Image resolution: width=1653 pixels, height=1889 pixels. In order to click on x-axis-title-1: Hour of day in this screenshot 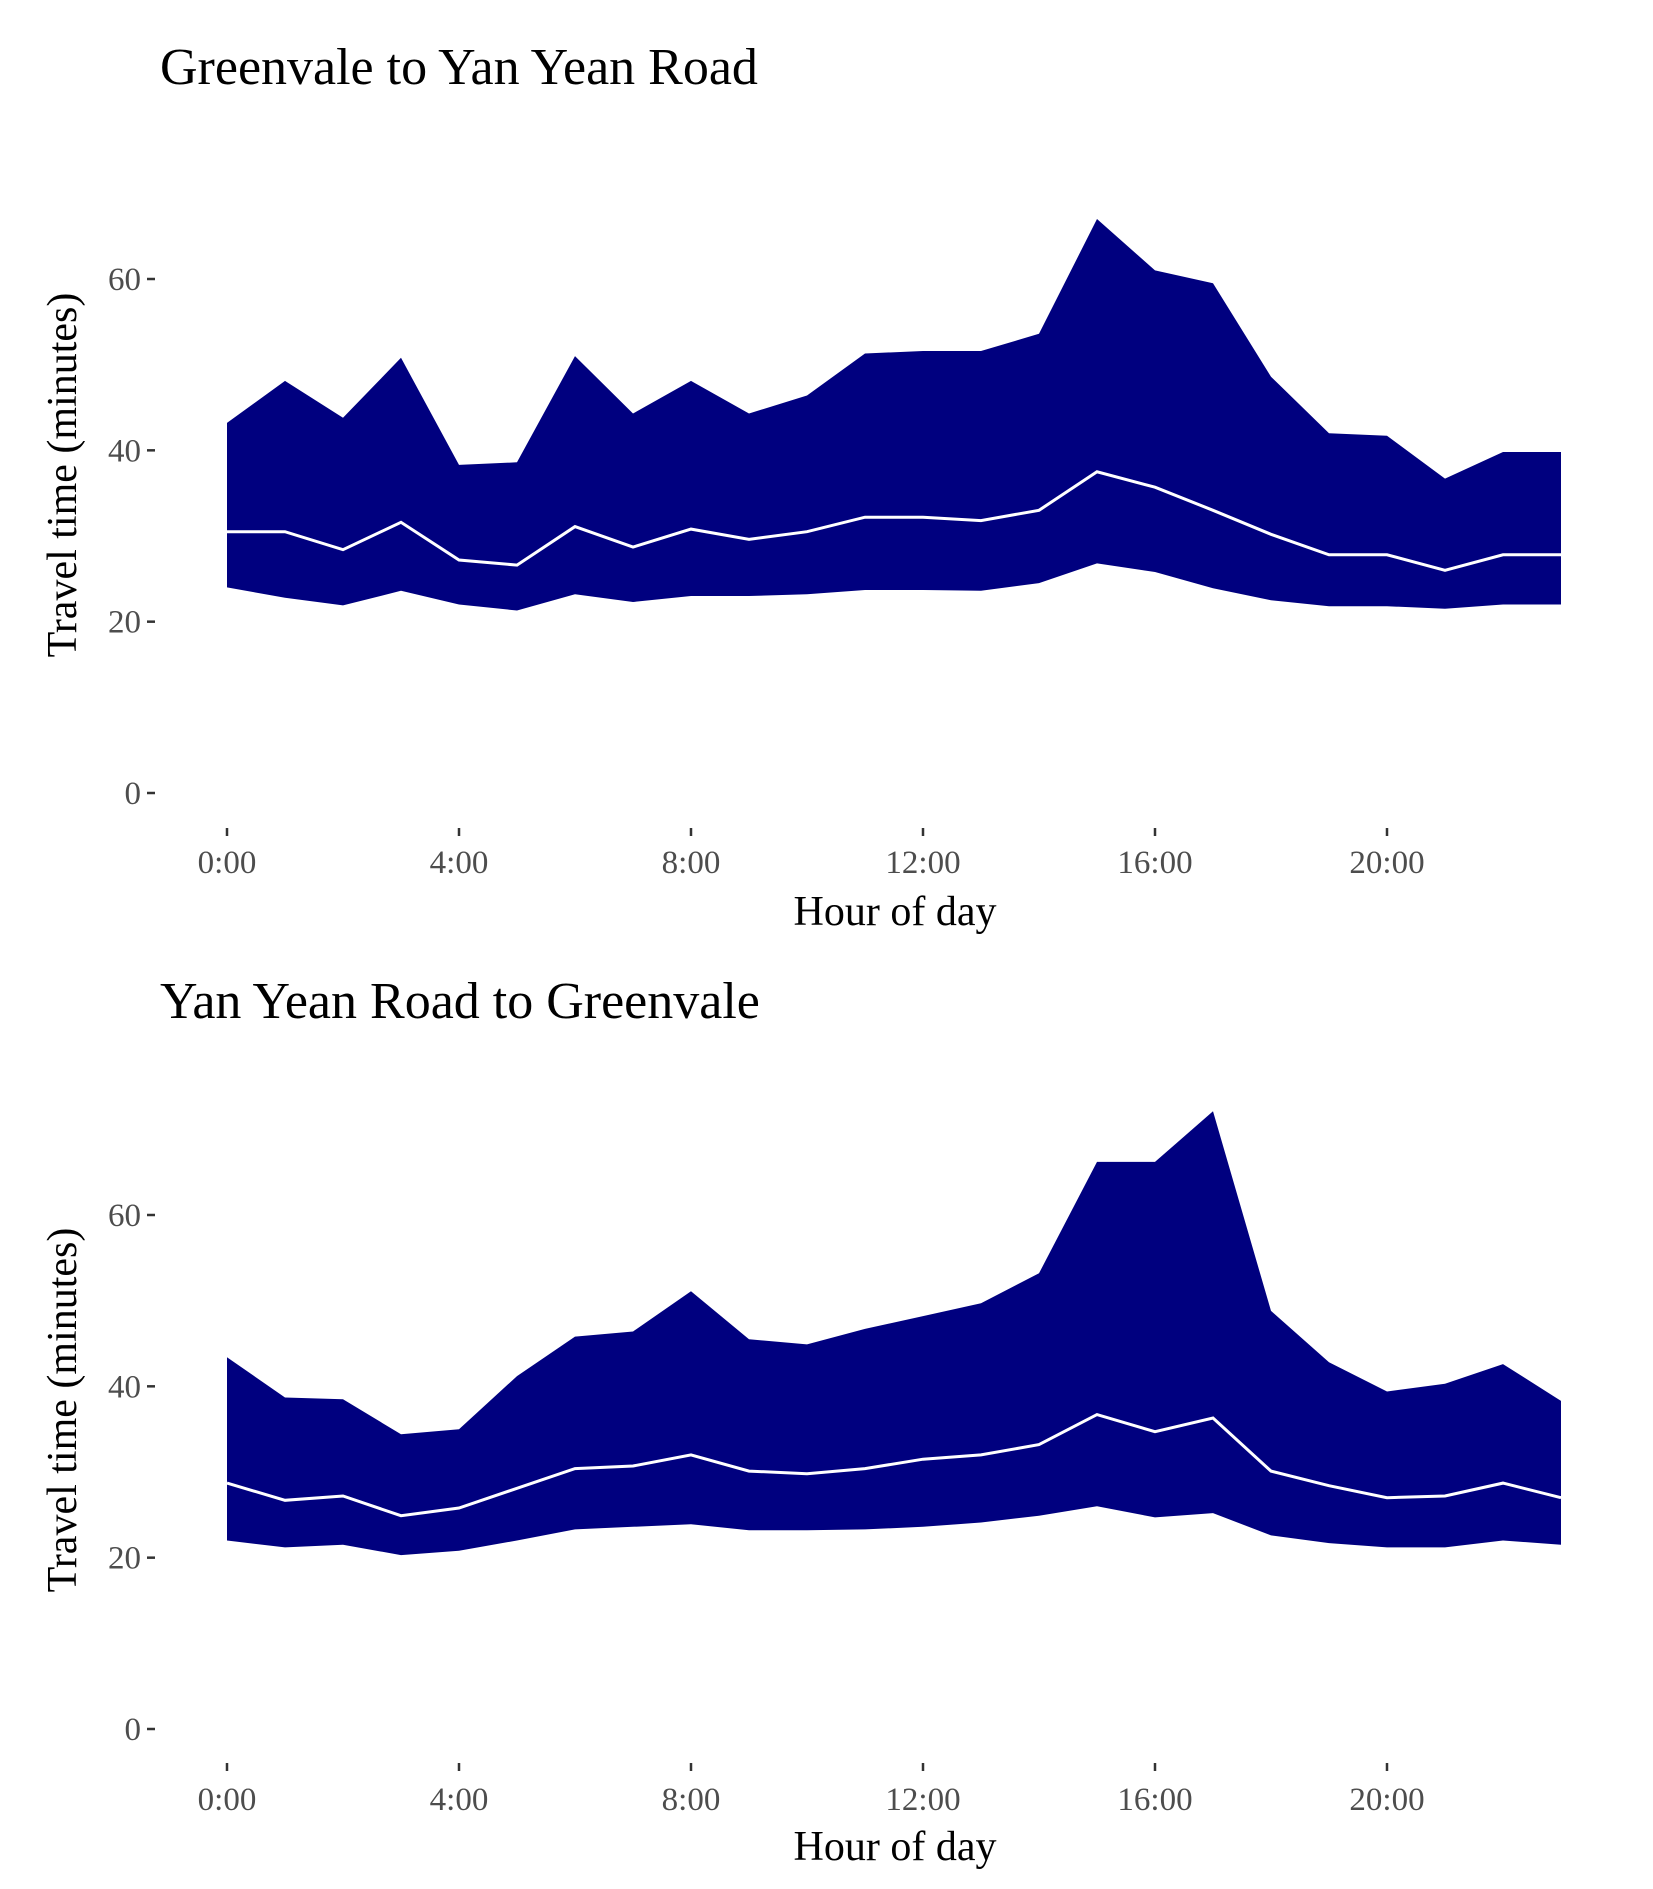, I will do `click(895, 912)`.